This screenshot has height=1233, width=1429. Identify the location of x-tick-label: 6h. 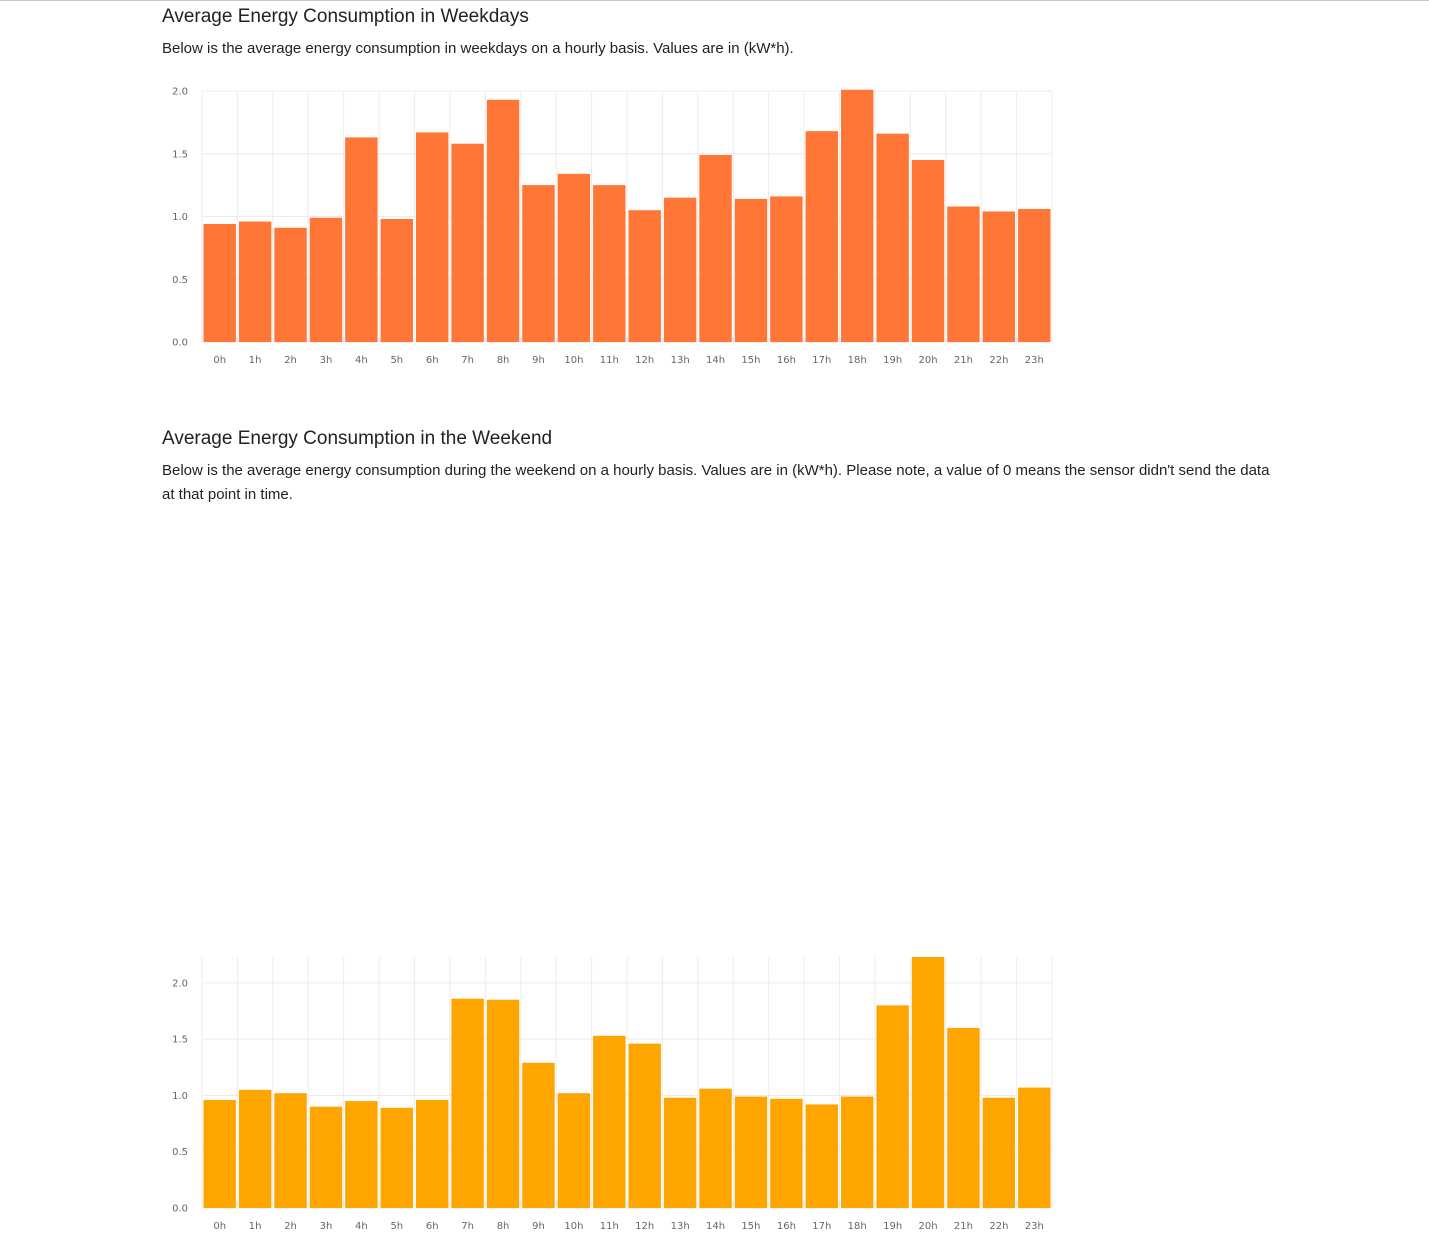
(432, 360).